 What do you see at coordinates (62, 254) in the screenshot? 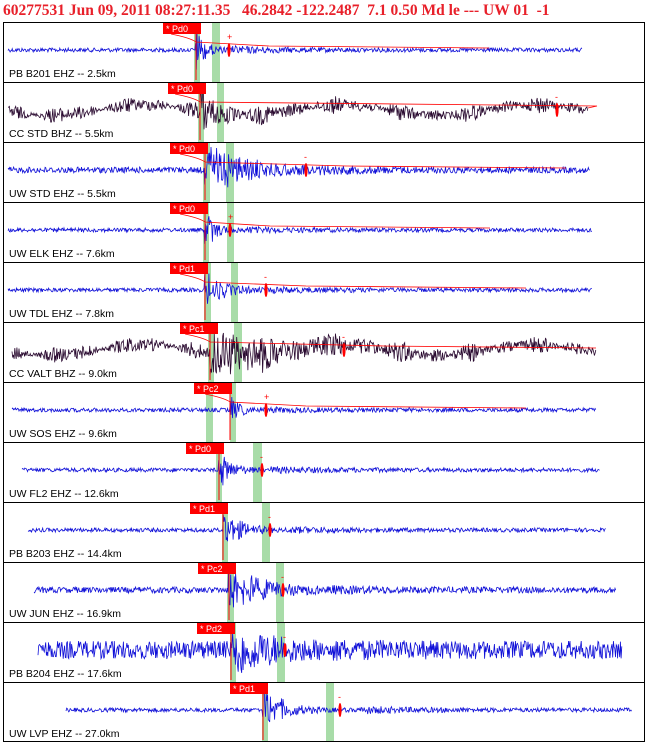
I see `station-label: UW ELK EHZ -- 7.6km` at bounding box center [62, 254].